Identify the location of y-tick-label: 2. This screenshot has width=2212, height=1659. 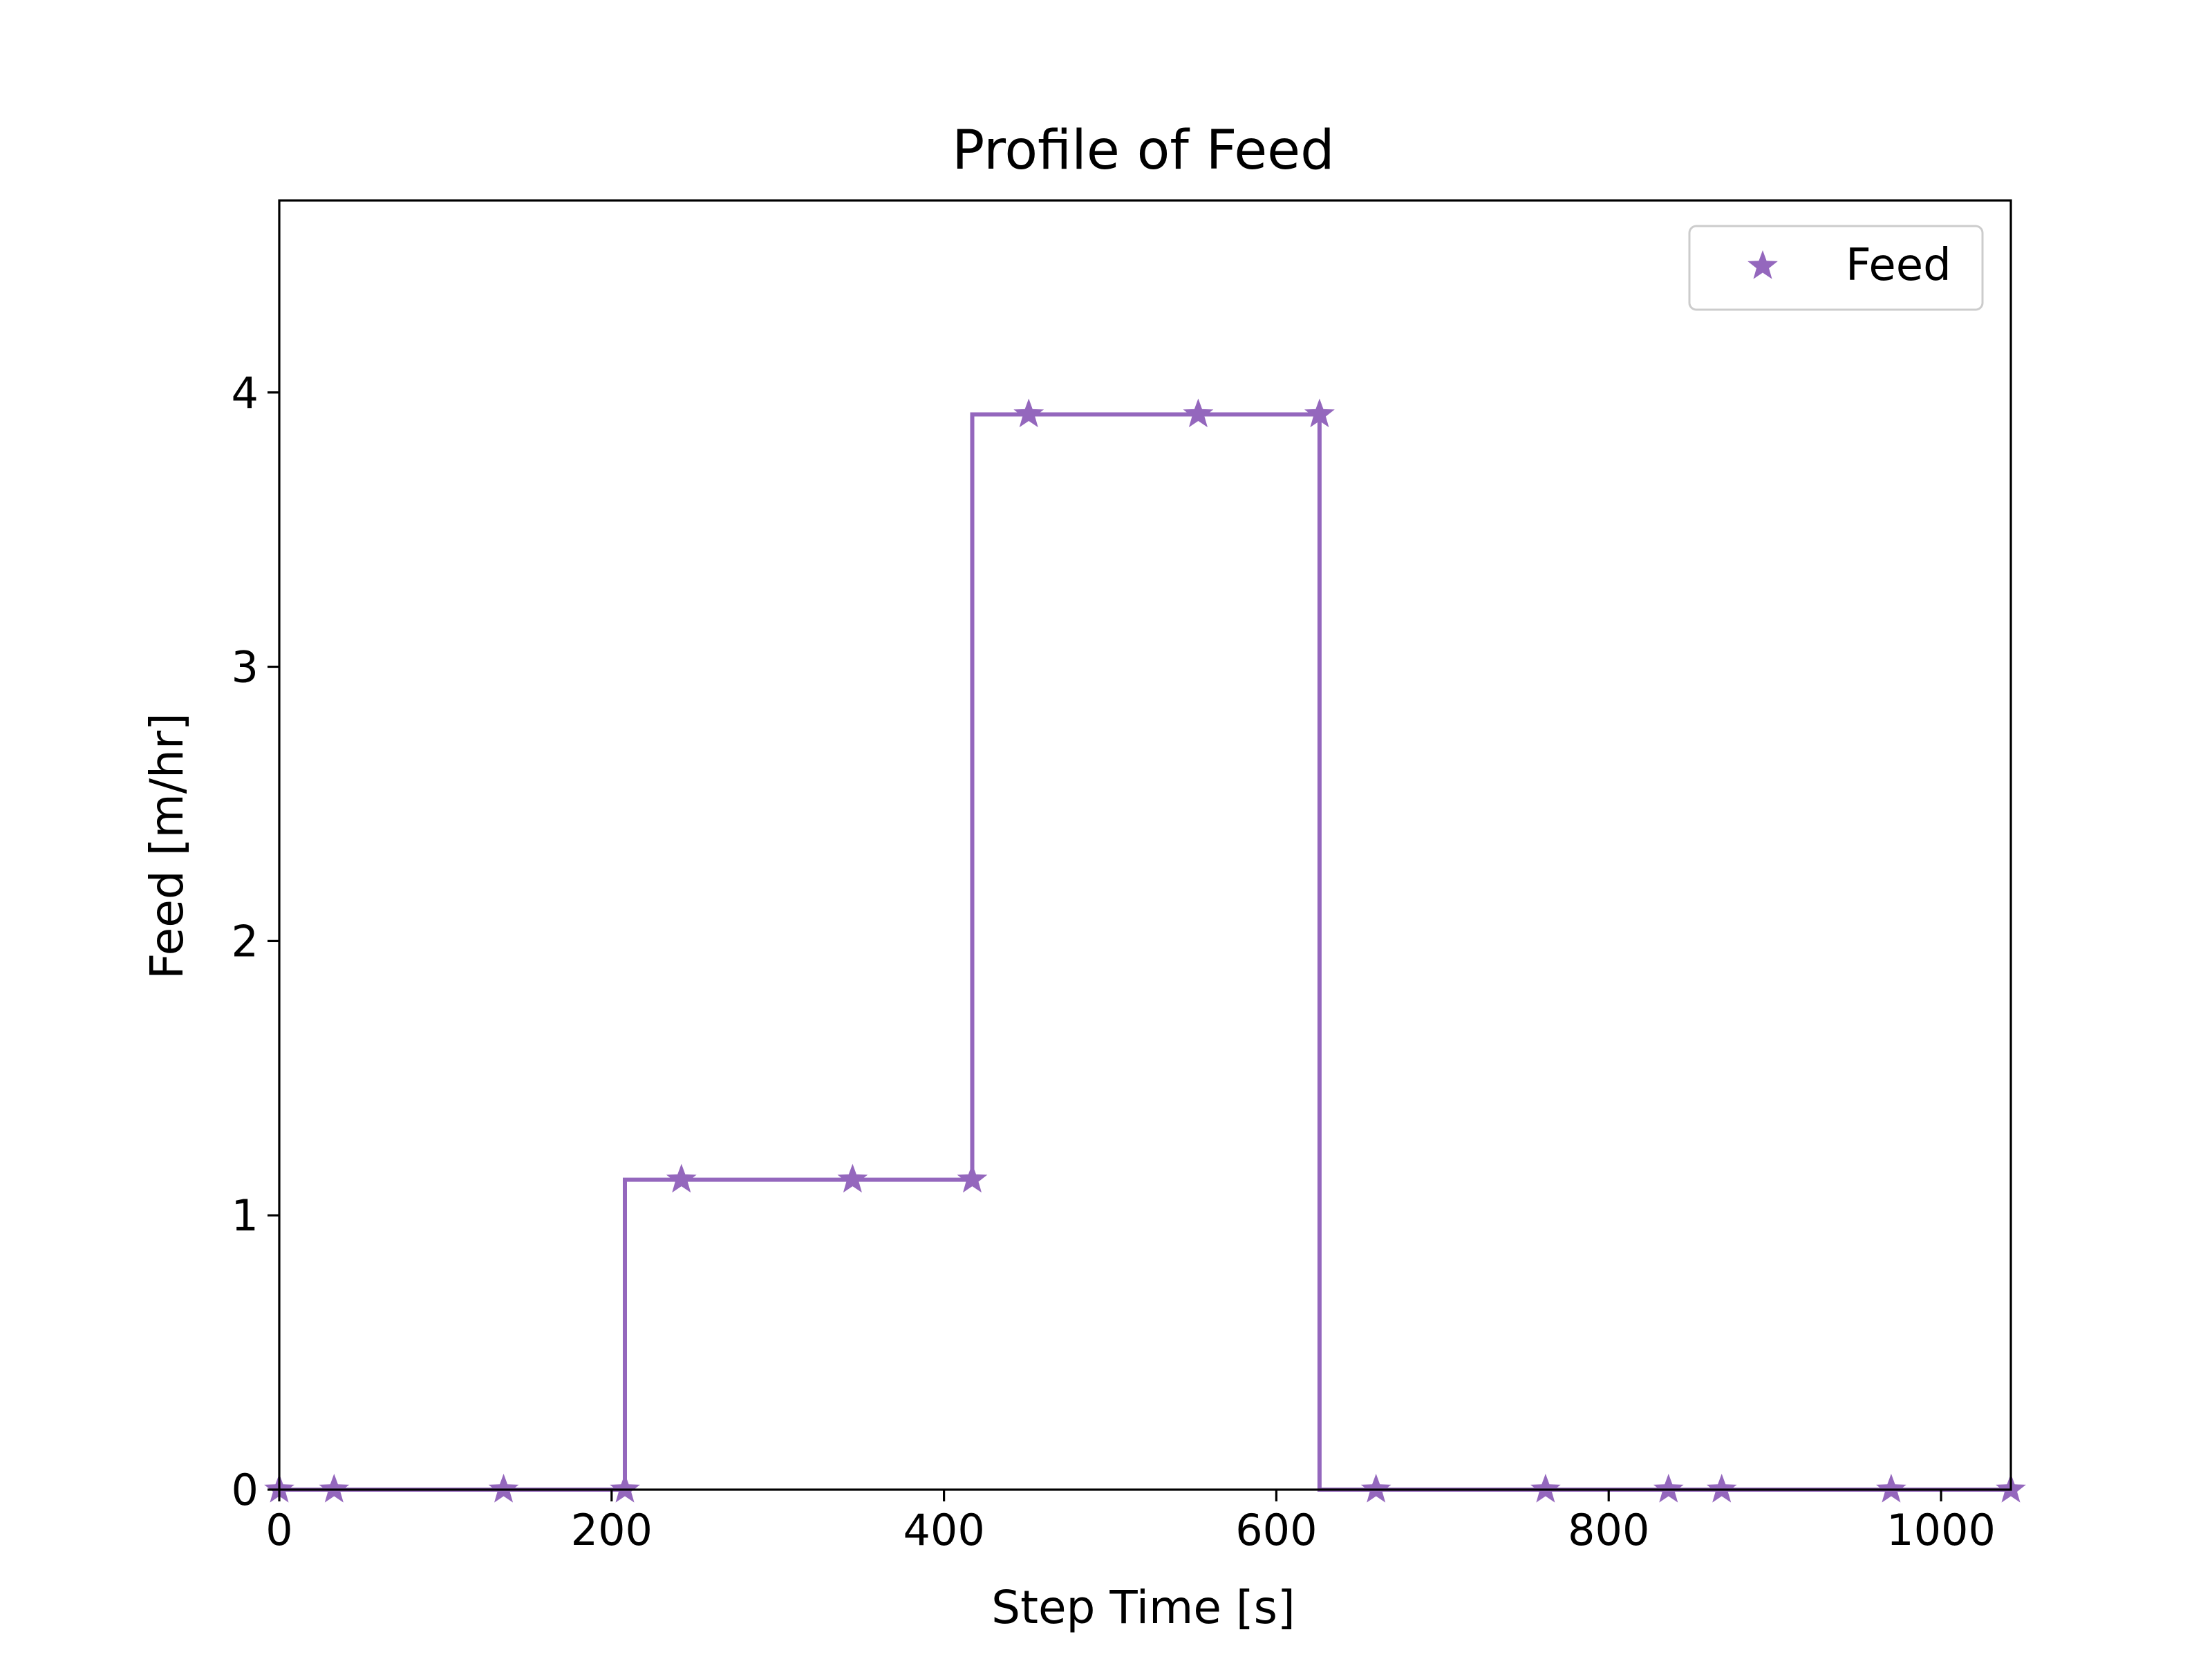
(246, 941).